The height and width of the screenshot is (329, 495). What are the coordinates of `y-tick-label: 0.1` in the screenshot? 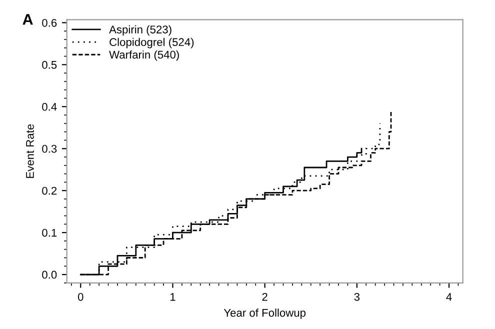 It's located at (49, 232).